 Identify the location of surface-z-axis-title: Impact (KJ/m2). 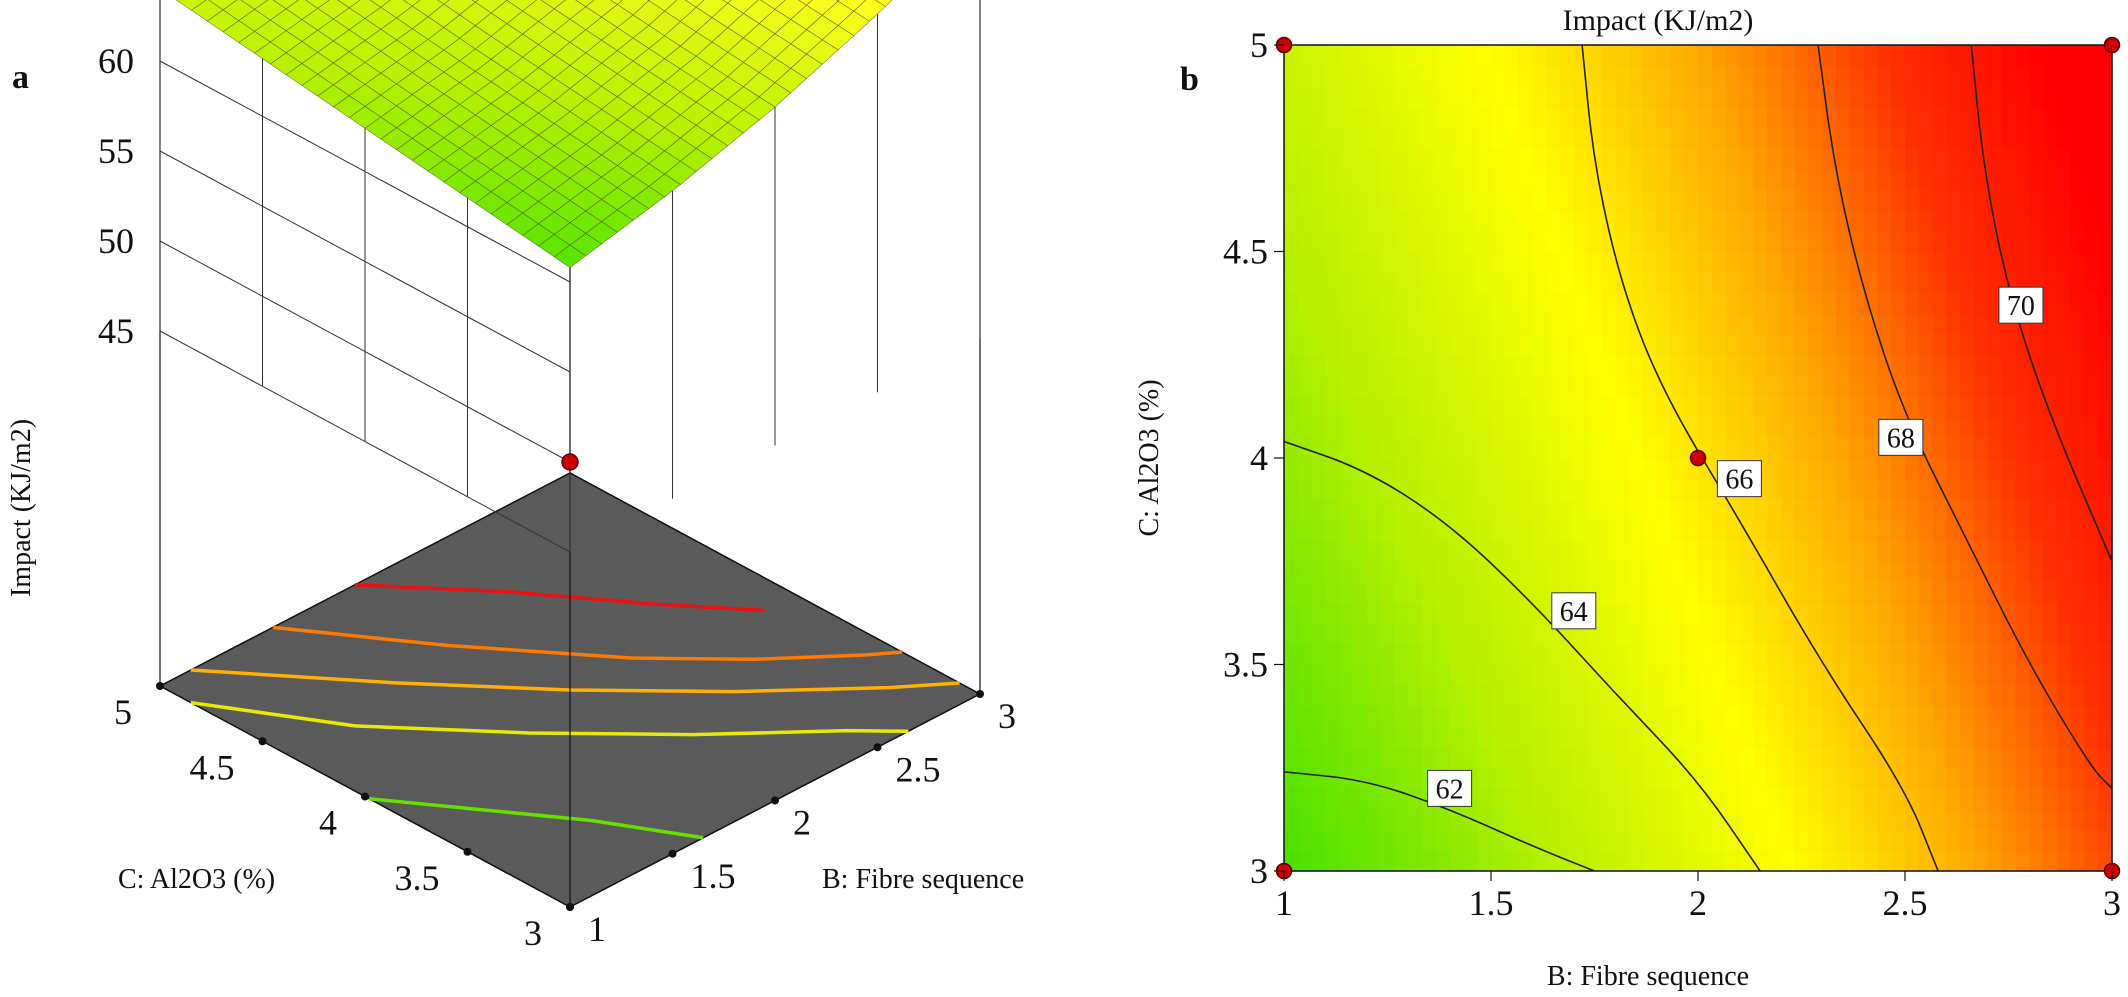
(21, 508).